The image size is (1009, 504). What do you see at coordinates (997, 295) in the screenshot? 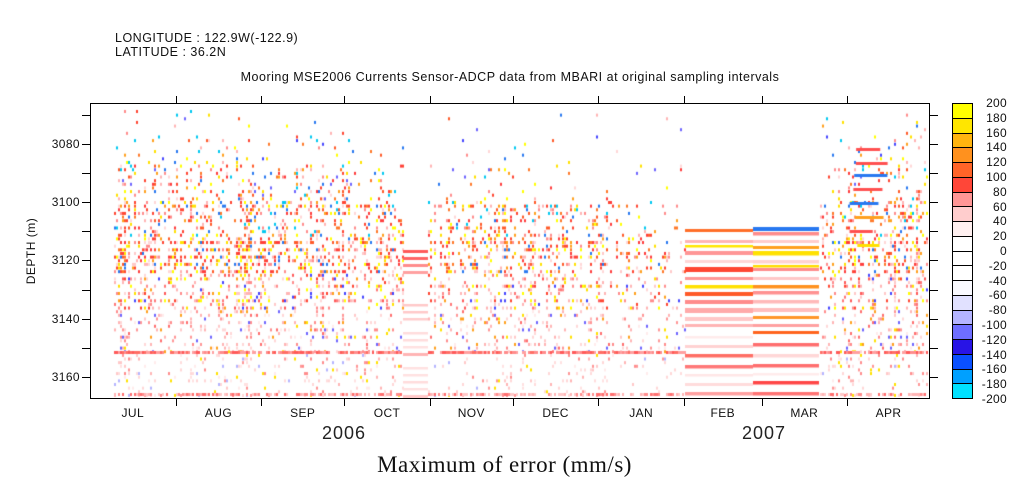
I see `colorbar-tick-label: -60` at bounding box center [997, 295].